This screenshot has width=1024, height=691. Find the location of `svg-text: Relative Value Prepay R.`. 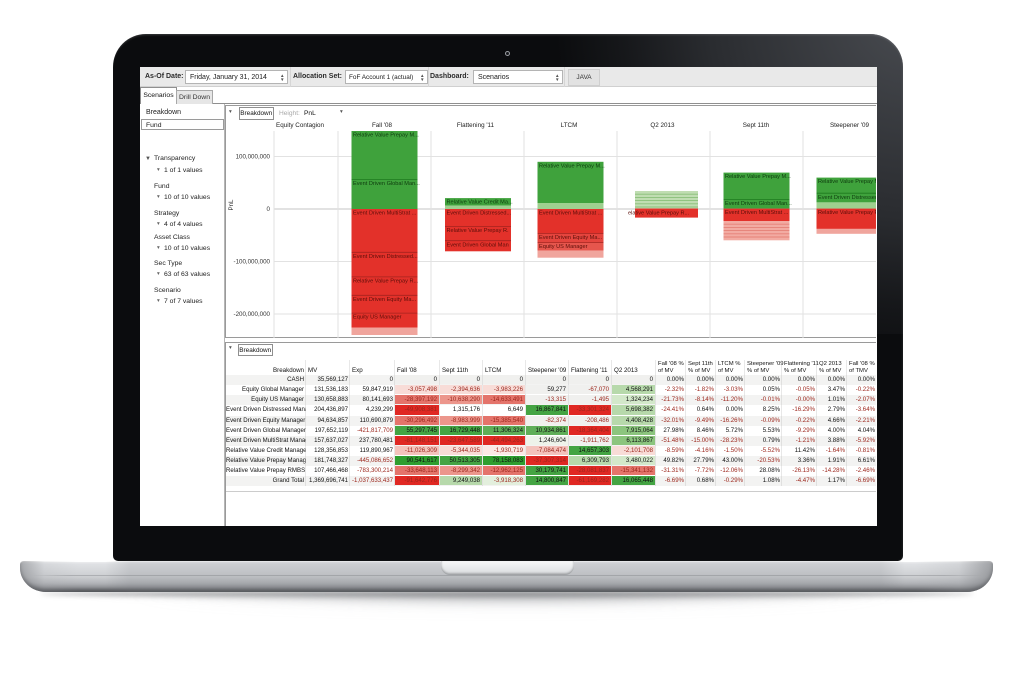

svg-text: Relative Value Prepay R. is located at coordinates (478, 231).